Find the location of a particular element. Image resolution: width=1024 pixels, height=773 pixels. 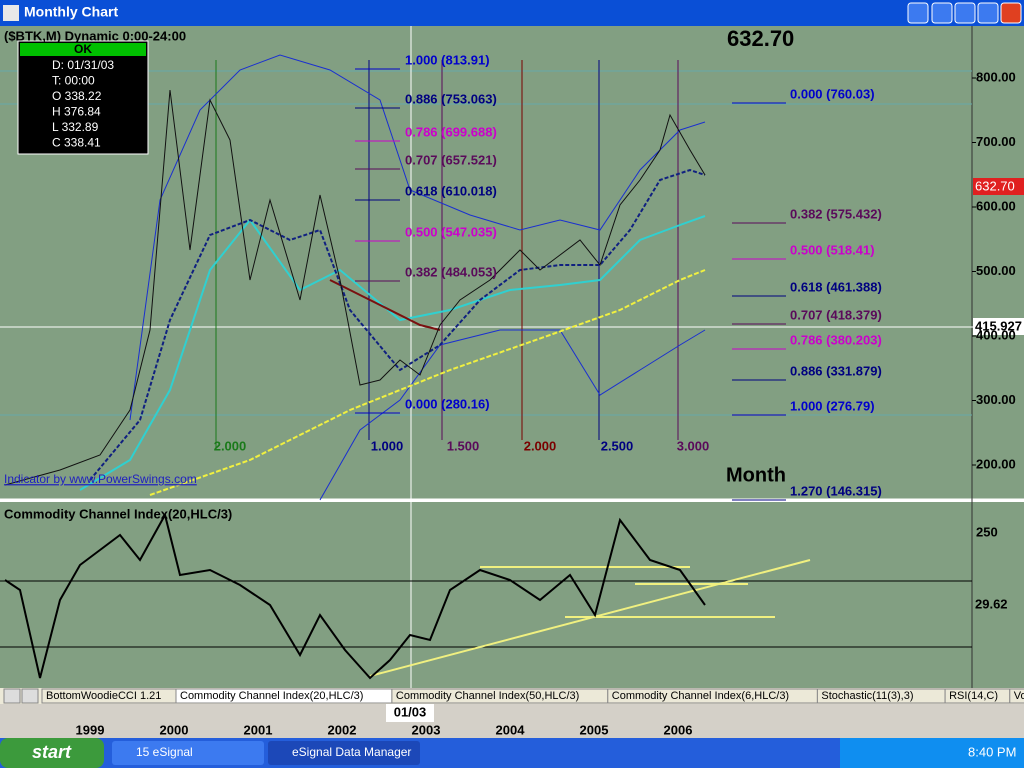

price-tag-bg is located at coordinates (998, 186).